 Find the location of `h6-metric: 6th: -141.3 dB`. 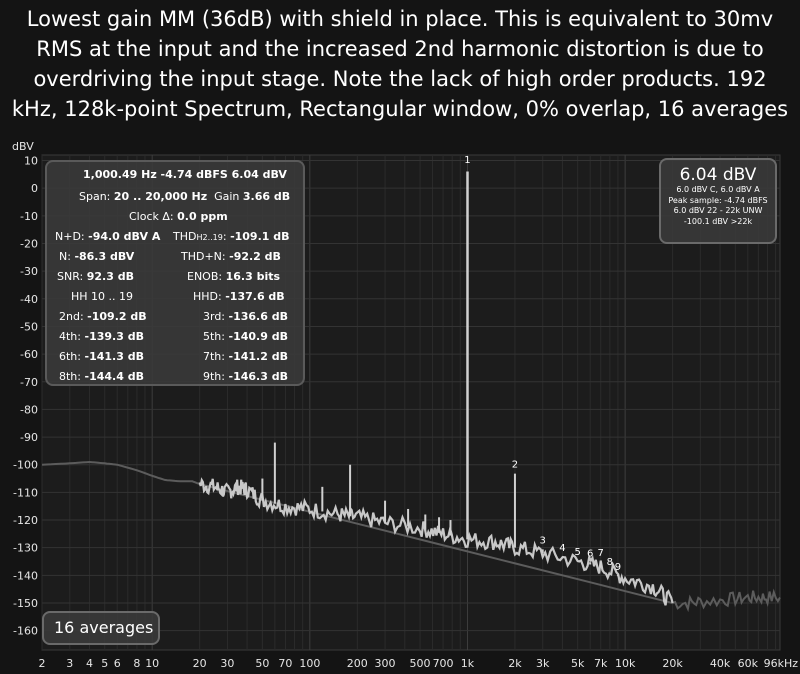

h6-metric: 6th: -141.3 dB is located at coordinates (101, 356).